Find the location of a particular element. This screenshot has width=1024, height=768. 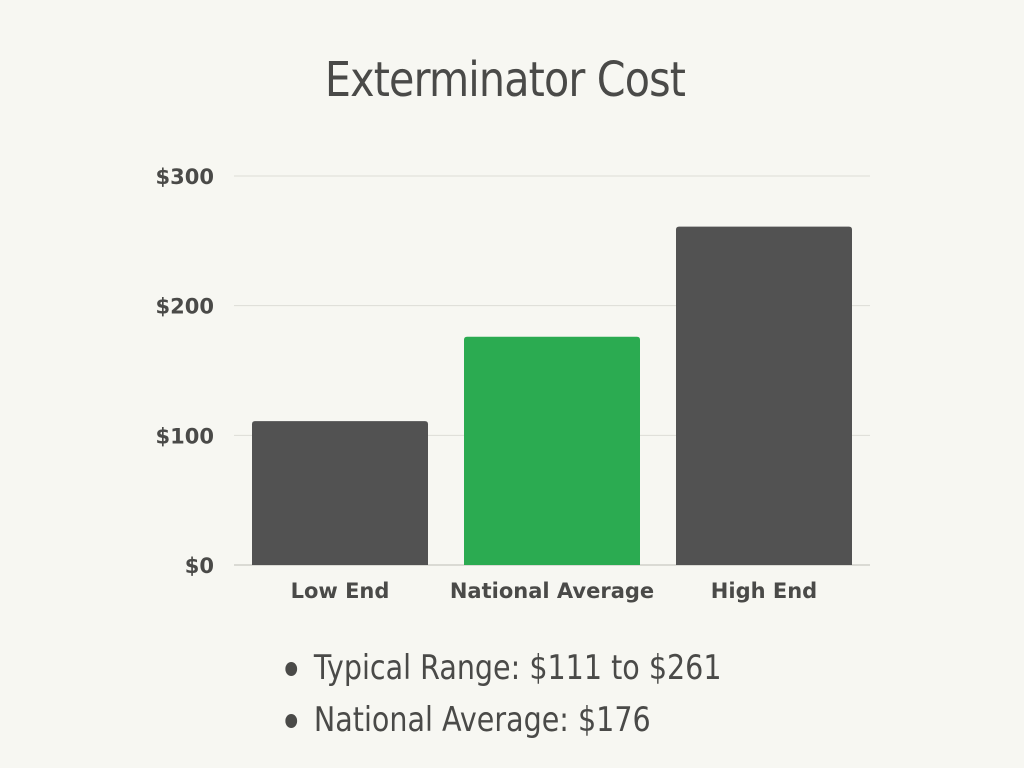

y-tick-label: $200 is located at coordinates (185, 307).